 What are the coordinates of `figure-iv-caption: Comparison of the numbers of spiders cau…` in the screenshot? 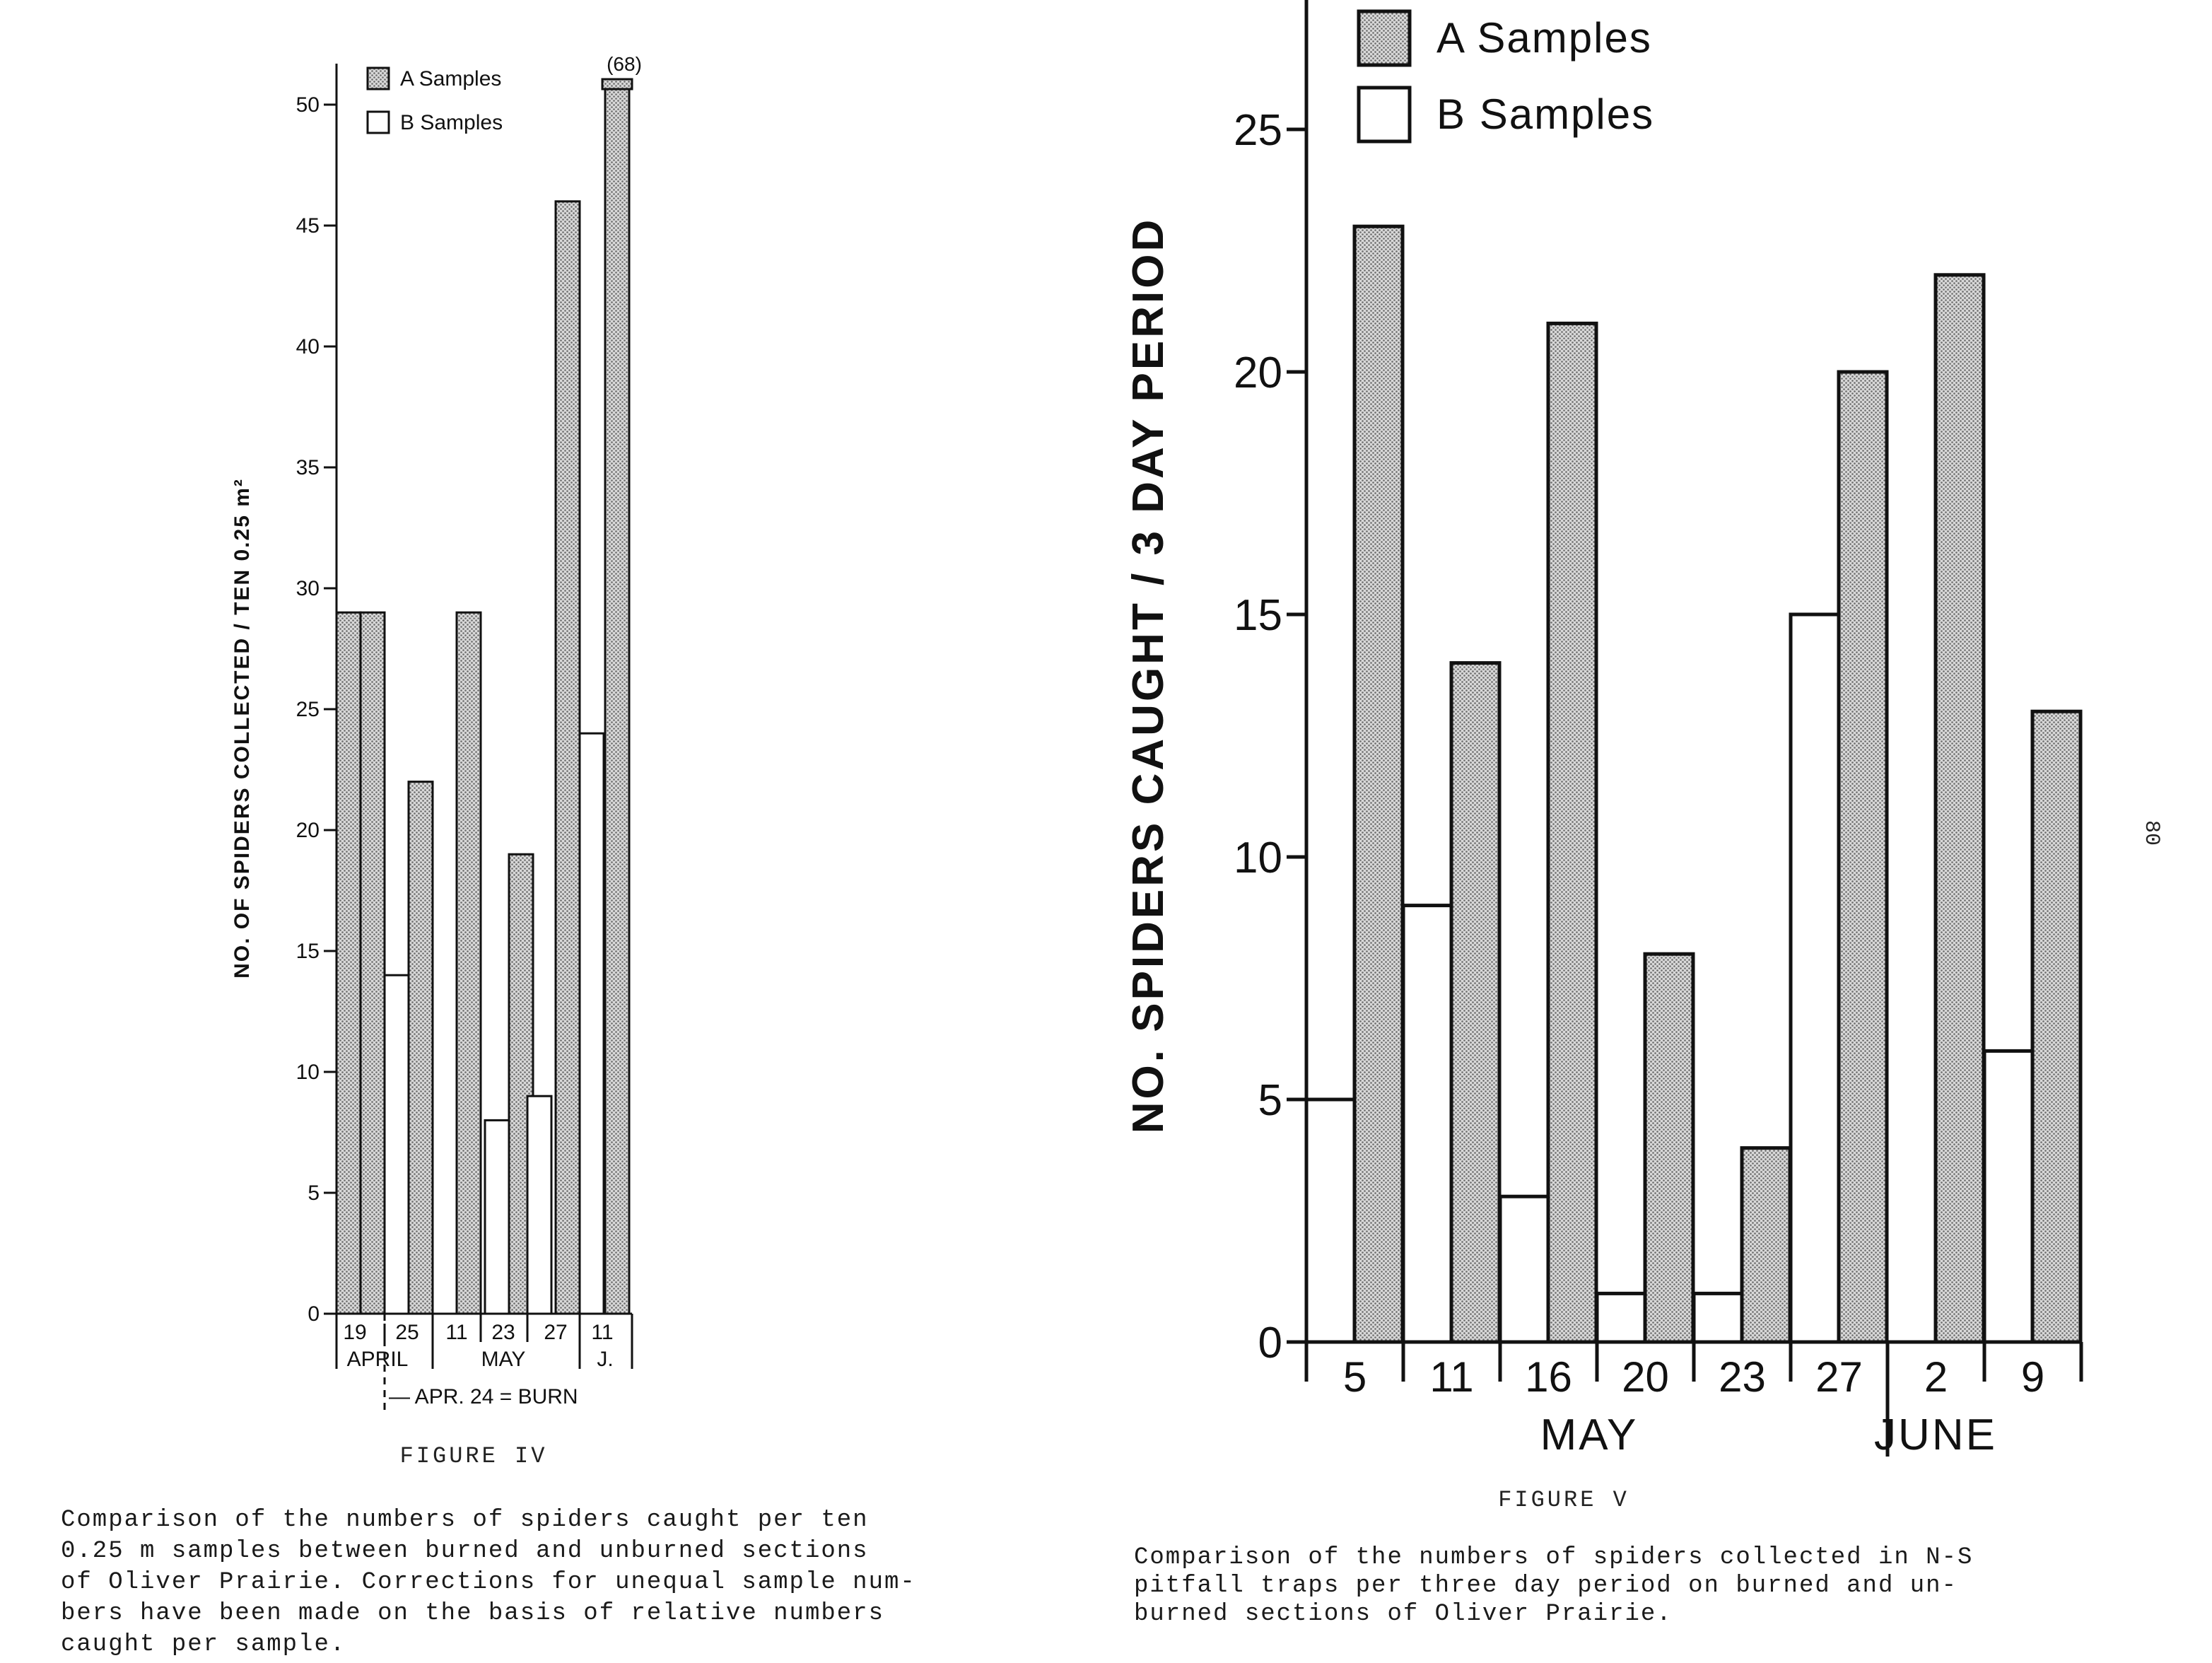 It's located at (488, 1582).